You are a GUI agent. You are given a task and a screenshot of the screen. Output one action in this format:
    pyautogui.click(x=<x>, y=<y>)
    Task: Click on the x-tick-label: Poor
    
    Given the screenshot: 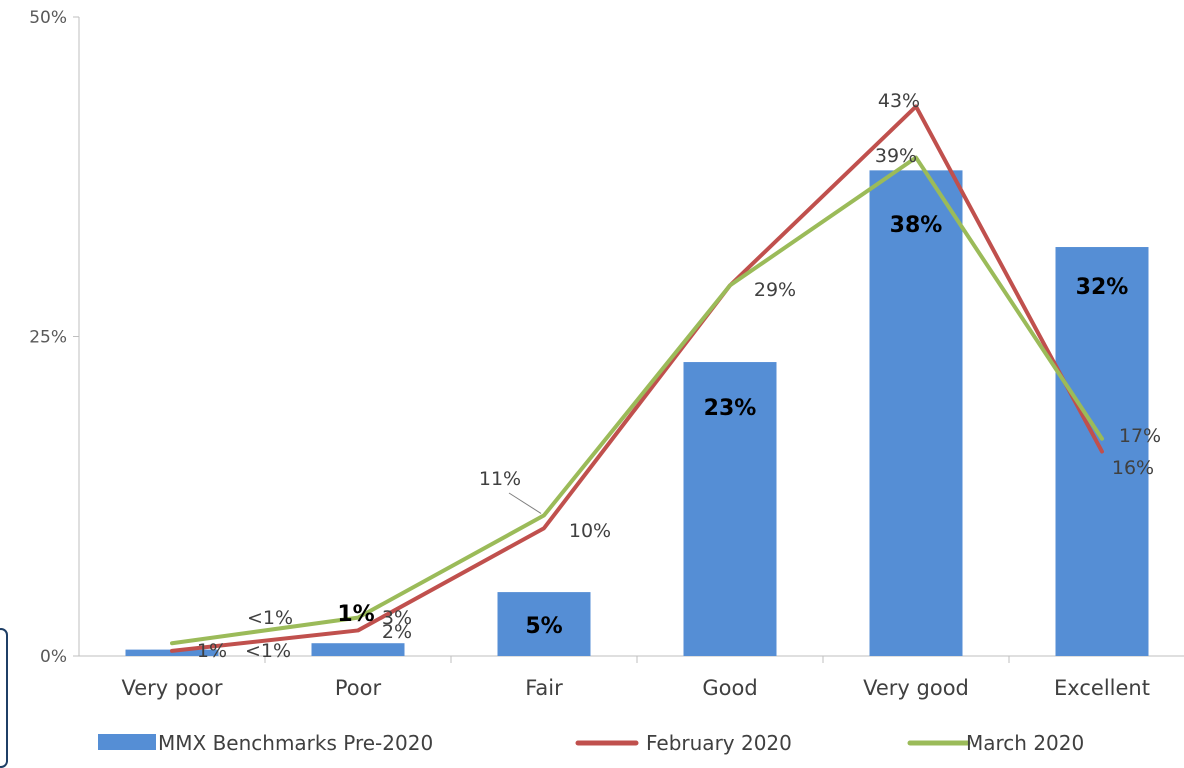 What is the action you would take?
    pyautogui.click(x=358, y=688)
    